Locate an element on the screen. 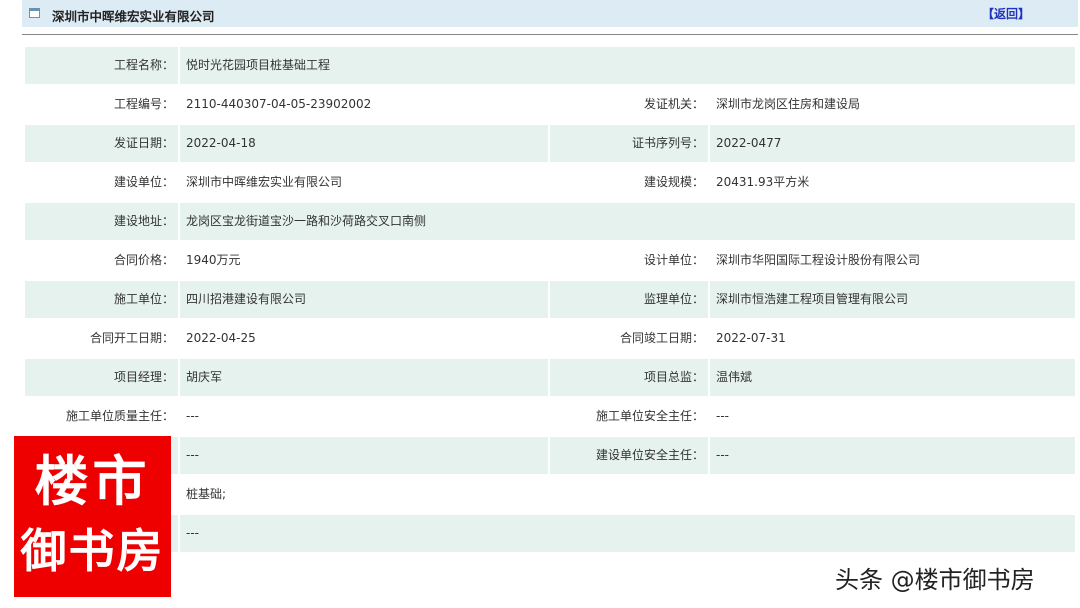 This screenshot has height=608, width=1080. field-label: 工程名称： is located at coordinates (101, 65).